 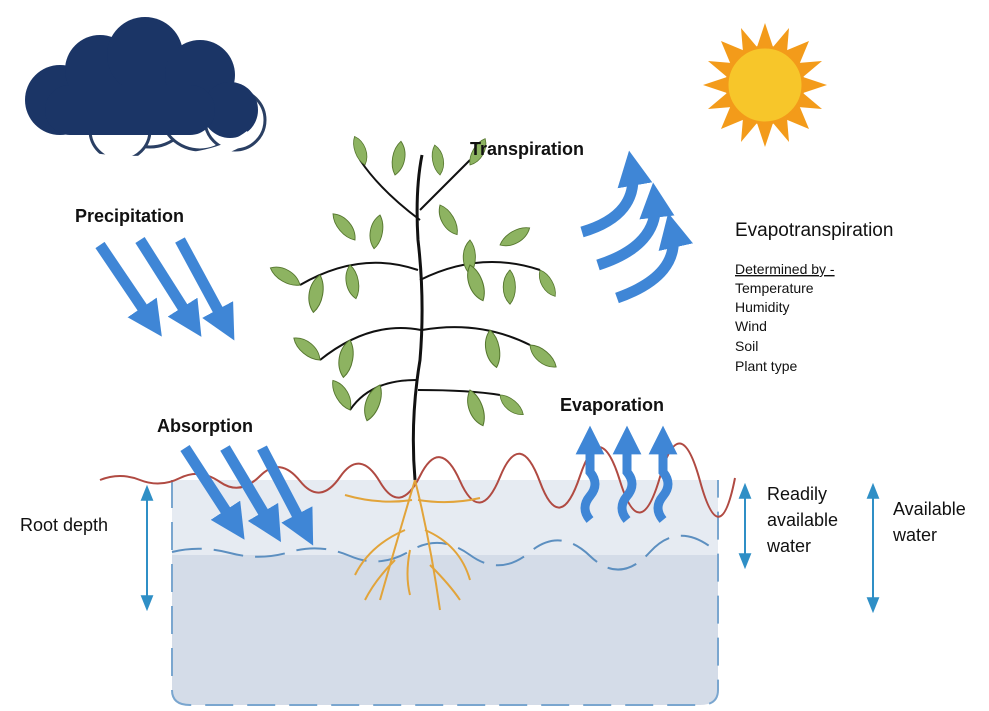 I want to click on precipitation-arrows, so click(x=165, y=289).